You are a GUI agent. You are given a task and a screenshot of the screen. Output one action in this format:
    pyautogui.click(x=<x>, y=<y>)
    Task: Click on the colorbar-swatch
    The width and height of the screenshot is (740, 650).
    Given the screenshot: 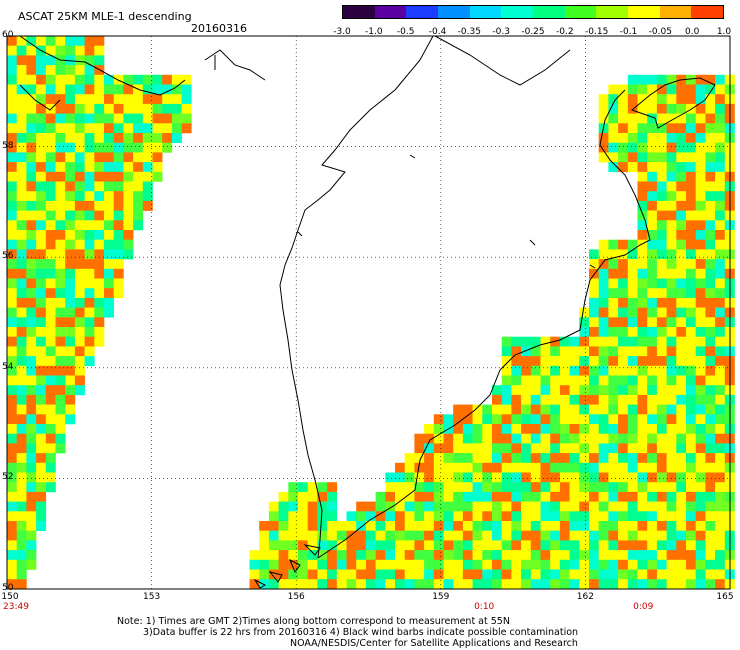 What is the action you would take?
    pyautogui.click(x=707, y=12)
    